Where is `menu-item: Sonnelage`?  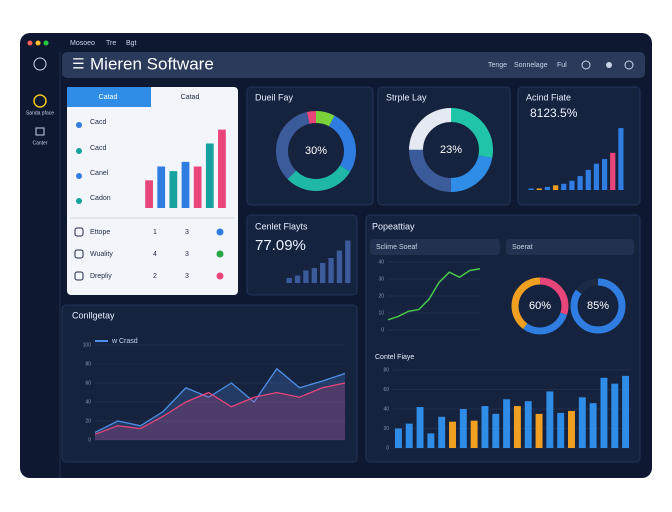 menu-item: Sonnelage is located at coordinates (531, 65).